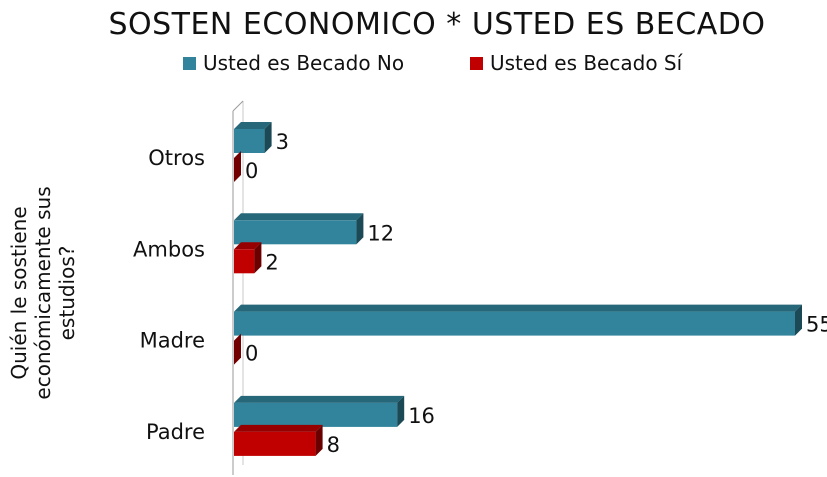 This screenshot has width=827, height=477. I want to click on legend-label-no: Usted es Becado No, so click(303, 63).